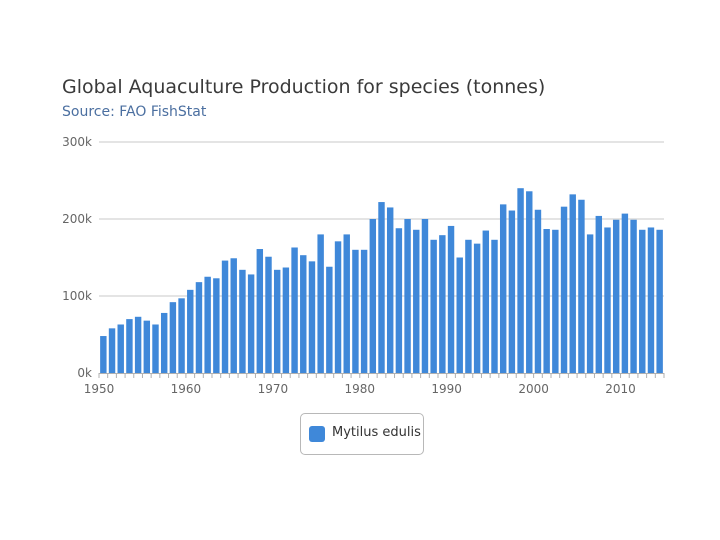  Describe the element at coordinates (446, 389) in the screenshot. I see `x-tick-label: 1990` at that location.